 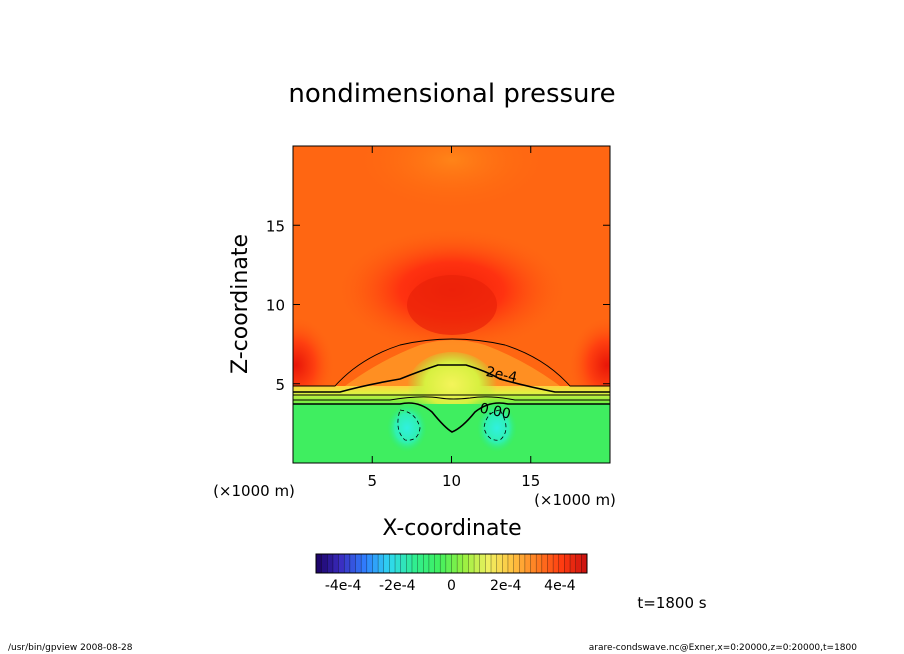 What do you see at coordinates (501, 375) in the screenshot?
I see `contour-label: 2e-4` at bounding box center [501, 375].